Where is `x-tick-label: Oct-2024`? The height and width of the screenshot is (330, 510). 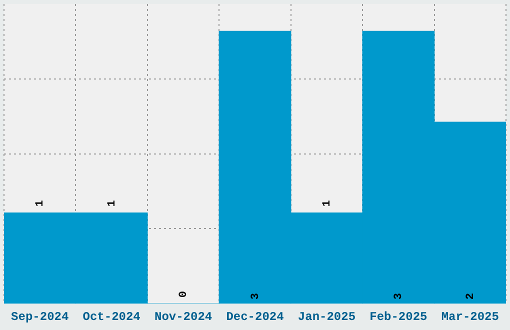 x-tick-label: Oct-2024 is located at coordinates (111, 317).